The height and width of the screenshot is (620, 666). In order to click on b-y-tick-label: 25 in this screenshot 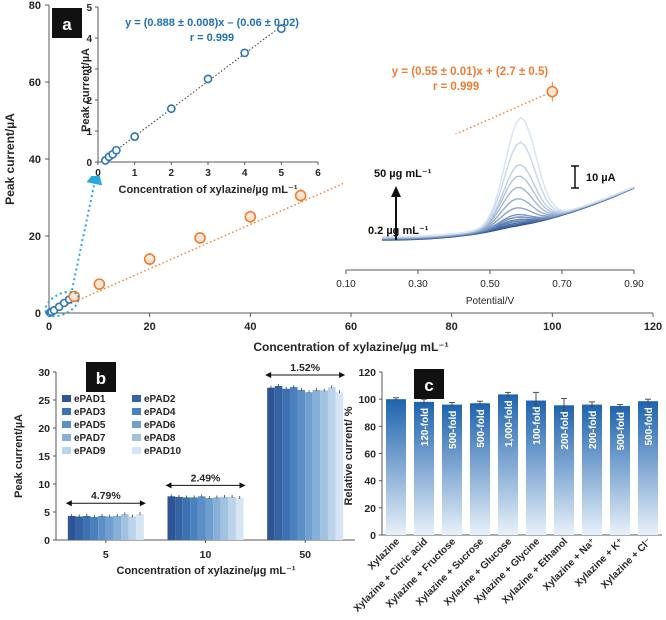, I will do `click(44, 401)`.